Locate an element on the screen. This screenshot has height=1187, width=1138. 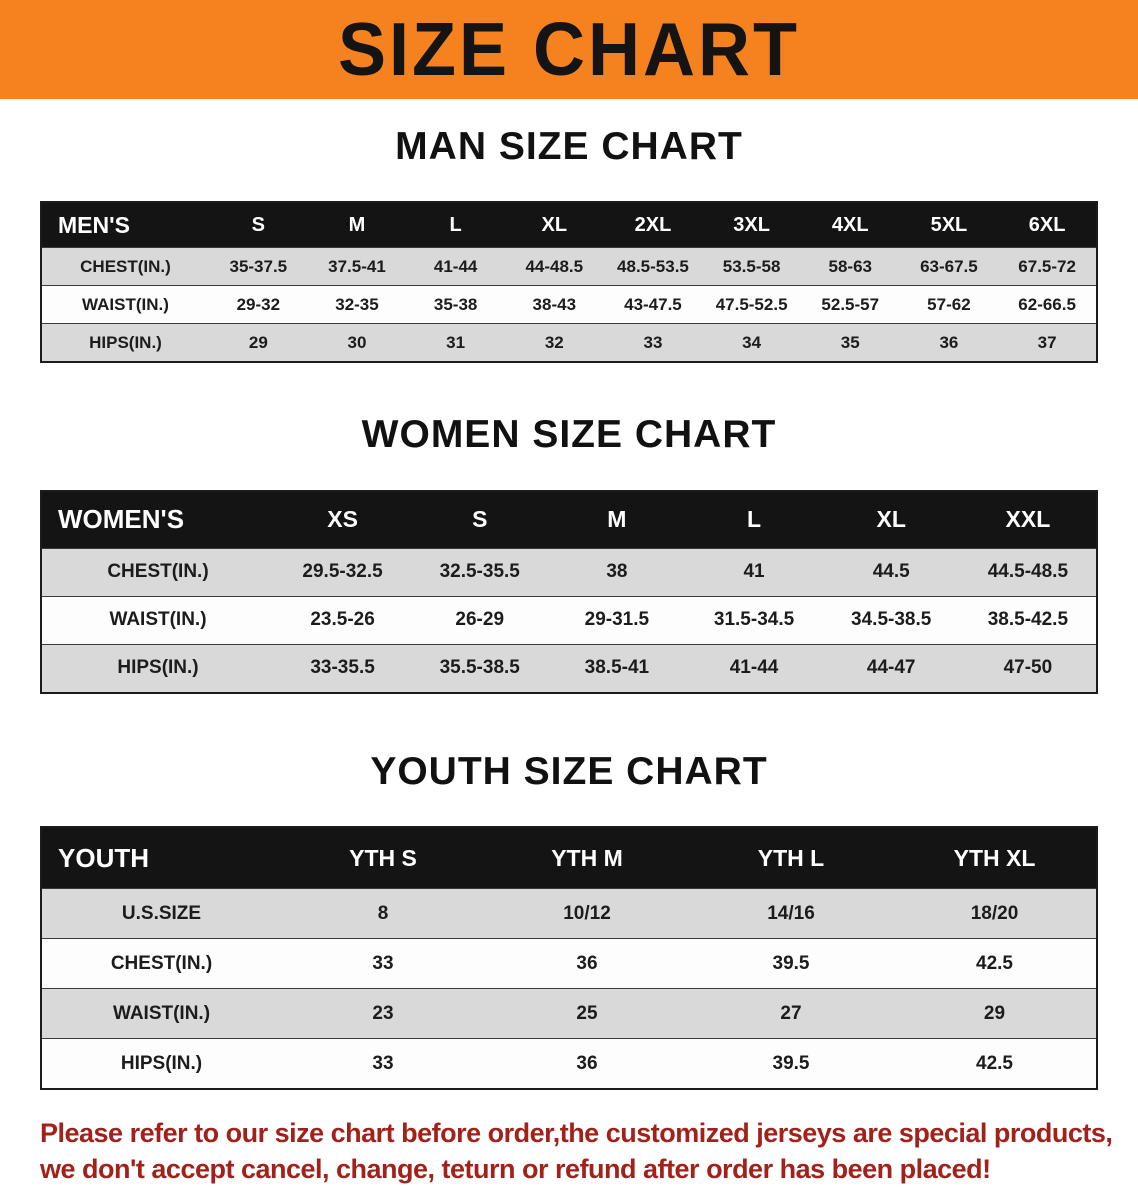
measurement-value-cell: 30 is located at coordinates (357, 343).